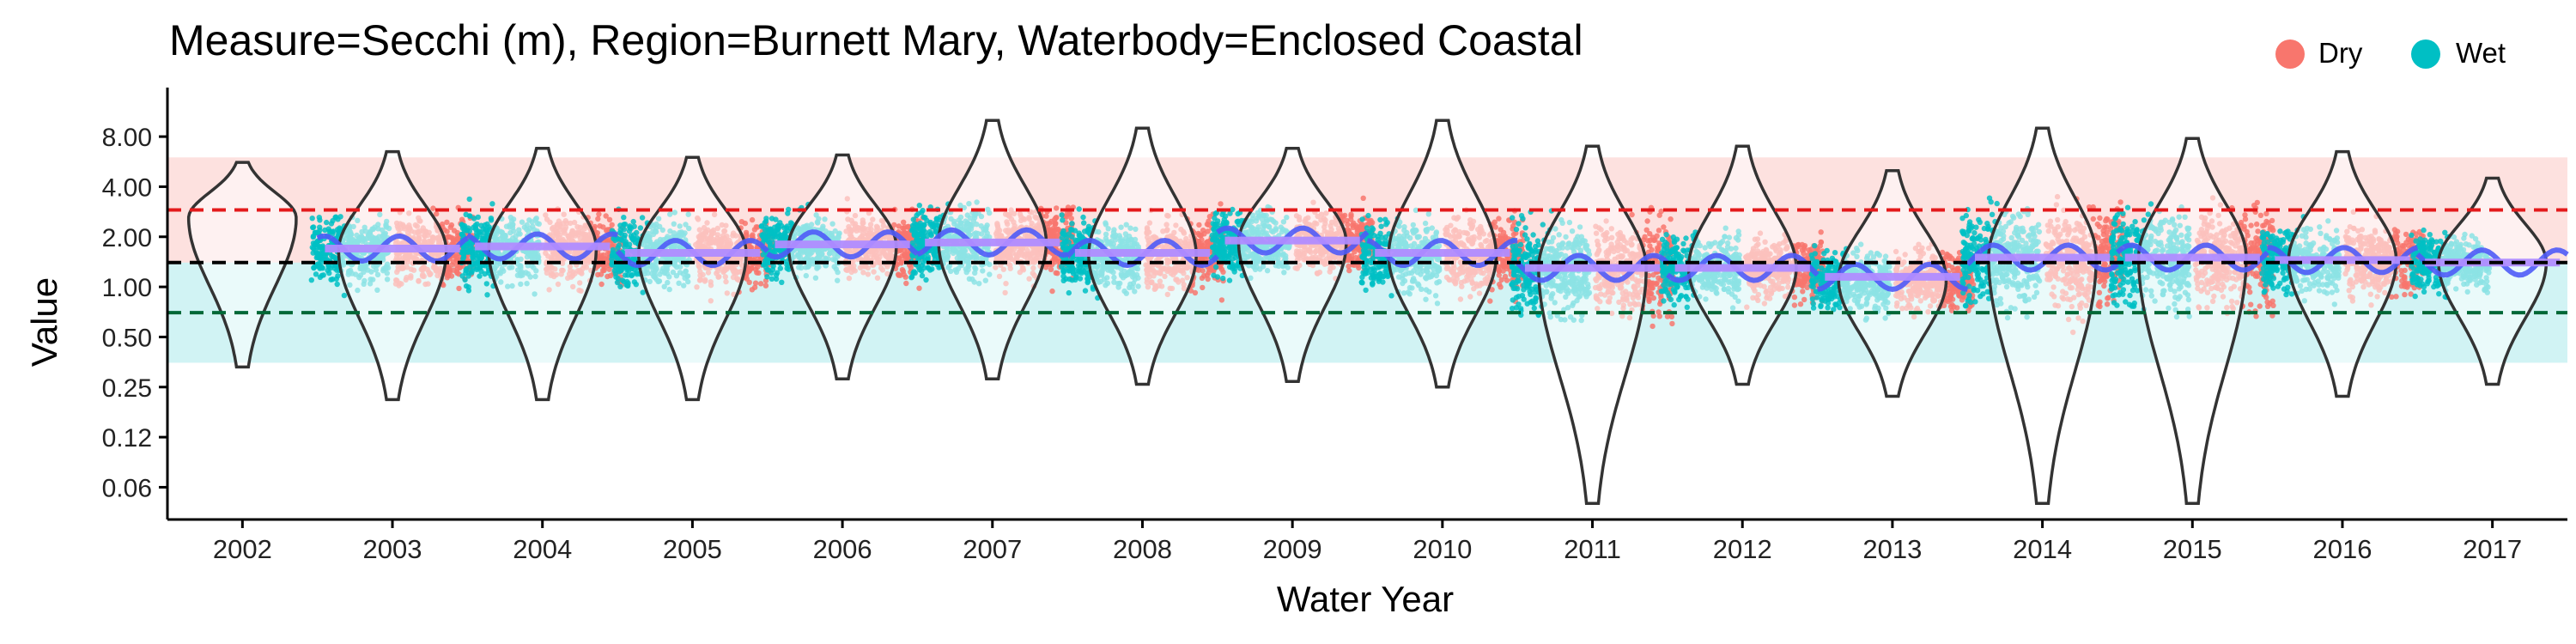 This screenshot has width=2576, height=644. Describe the element at coordinates (2390, 53) in the screenshot. I see `legend: Dry Wet` at that location.